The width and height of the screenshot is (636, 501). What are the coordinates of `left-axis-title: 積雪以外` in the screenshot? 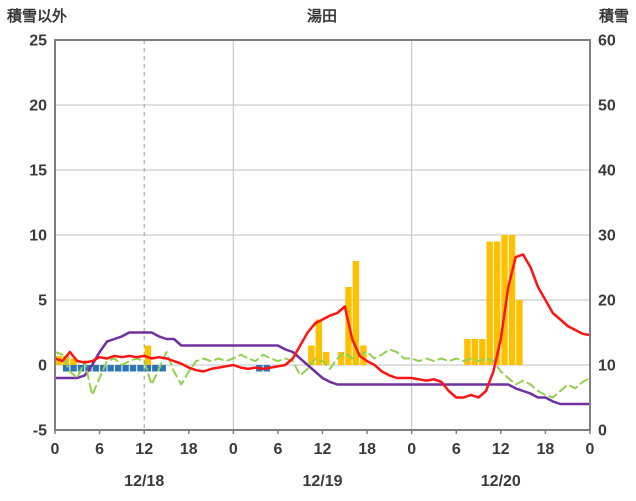 It's located at (37, 16).